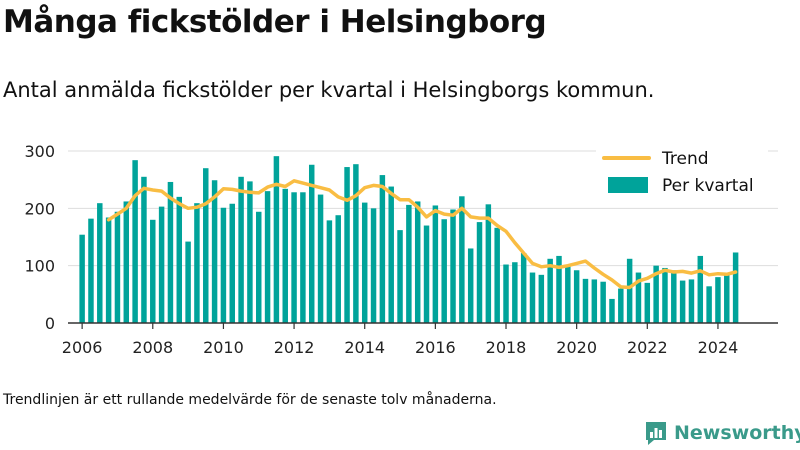  What do you see at coordinates (708, 186) in the screenshot?
I see `legend-bar-label: Per kvartal` at bounding box center [708, 186].